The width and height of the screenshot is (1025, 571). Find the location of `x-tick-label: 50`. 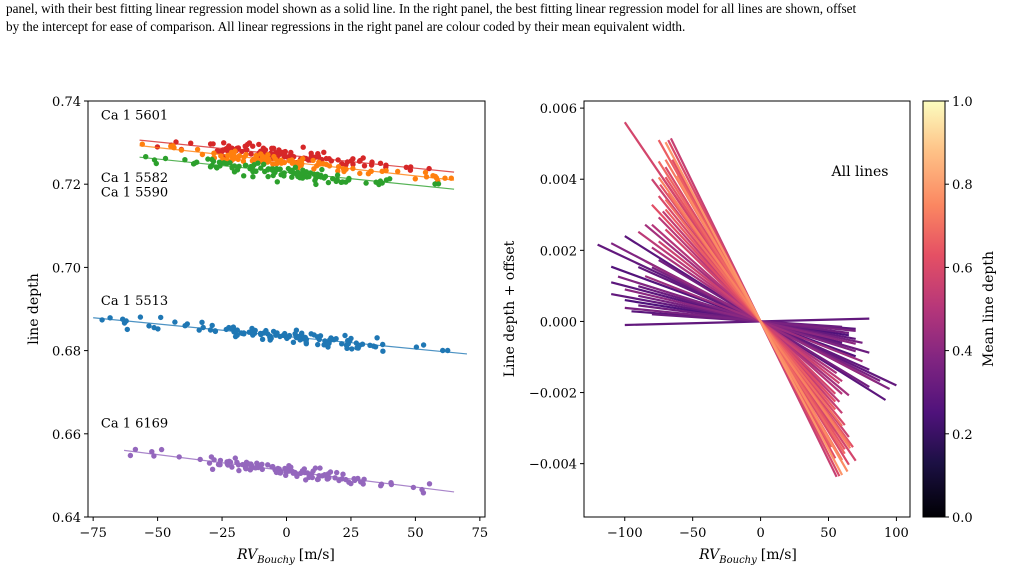

x-tick-label: 50 is located at coordinates (828, 533).